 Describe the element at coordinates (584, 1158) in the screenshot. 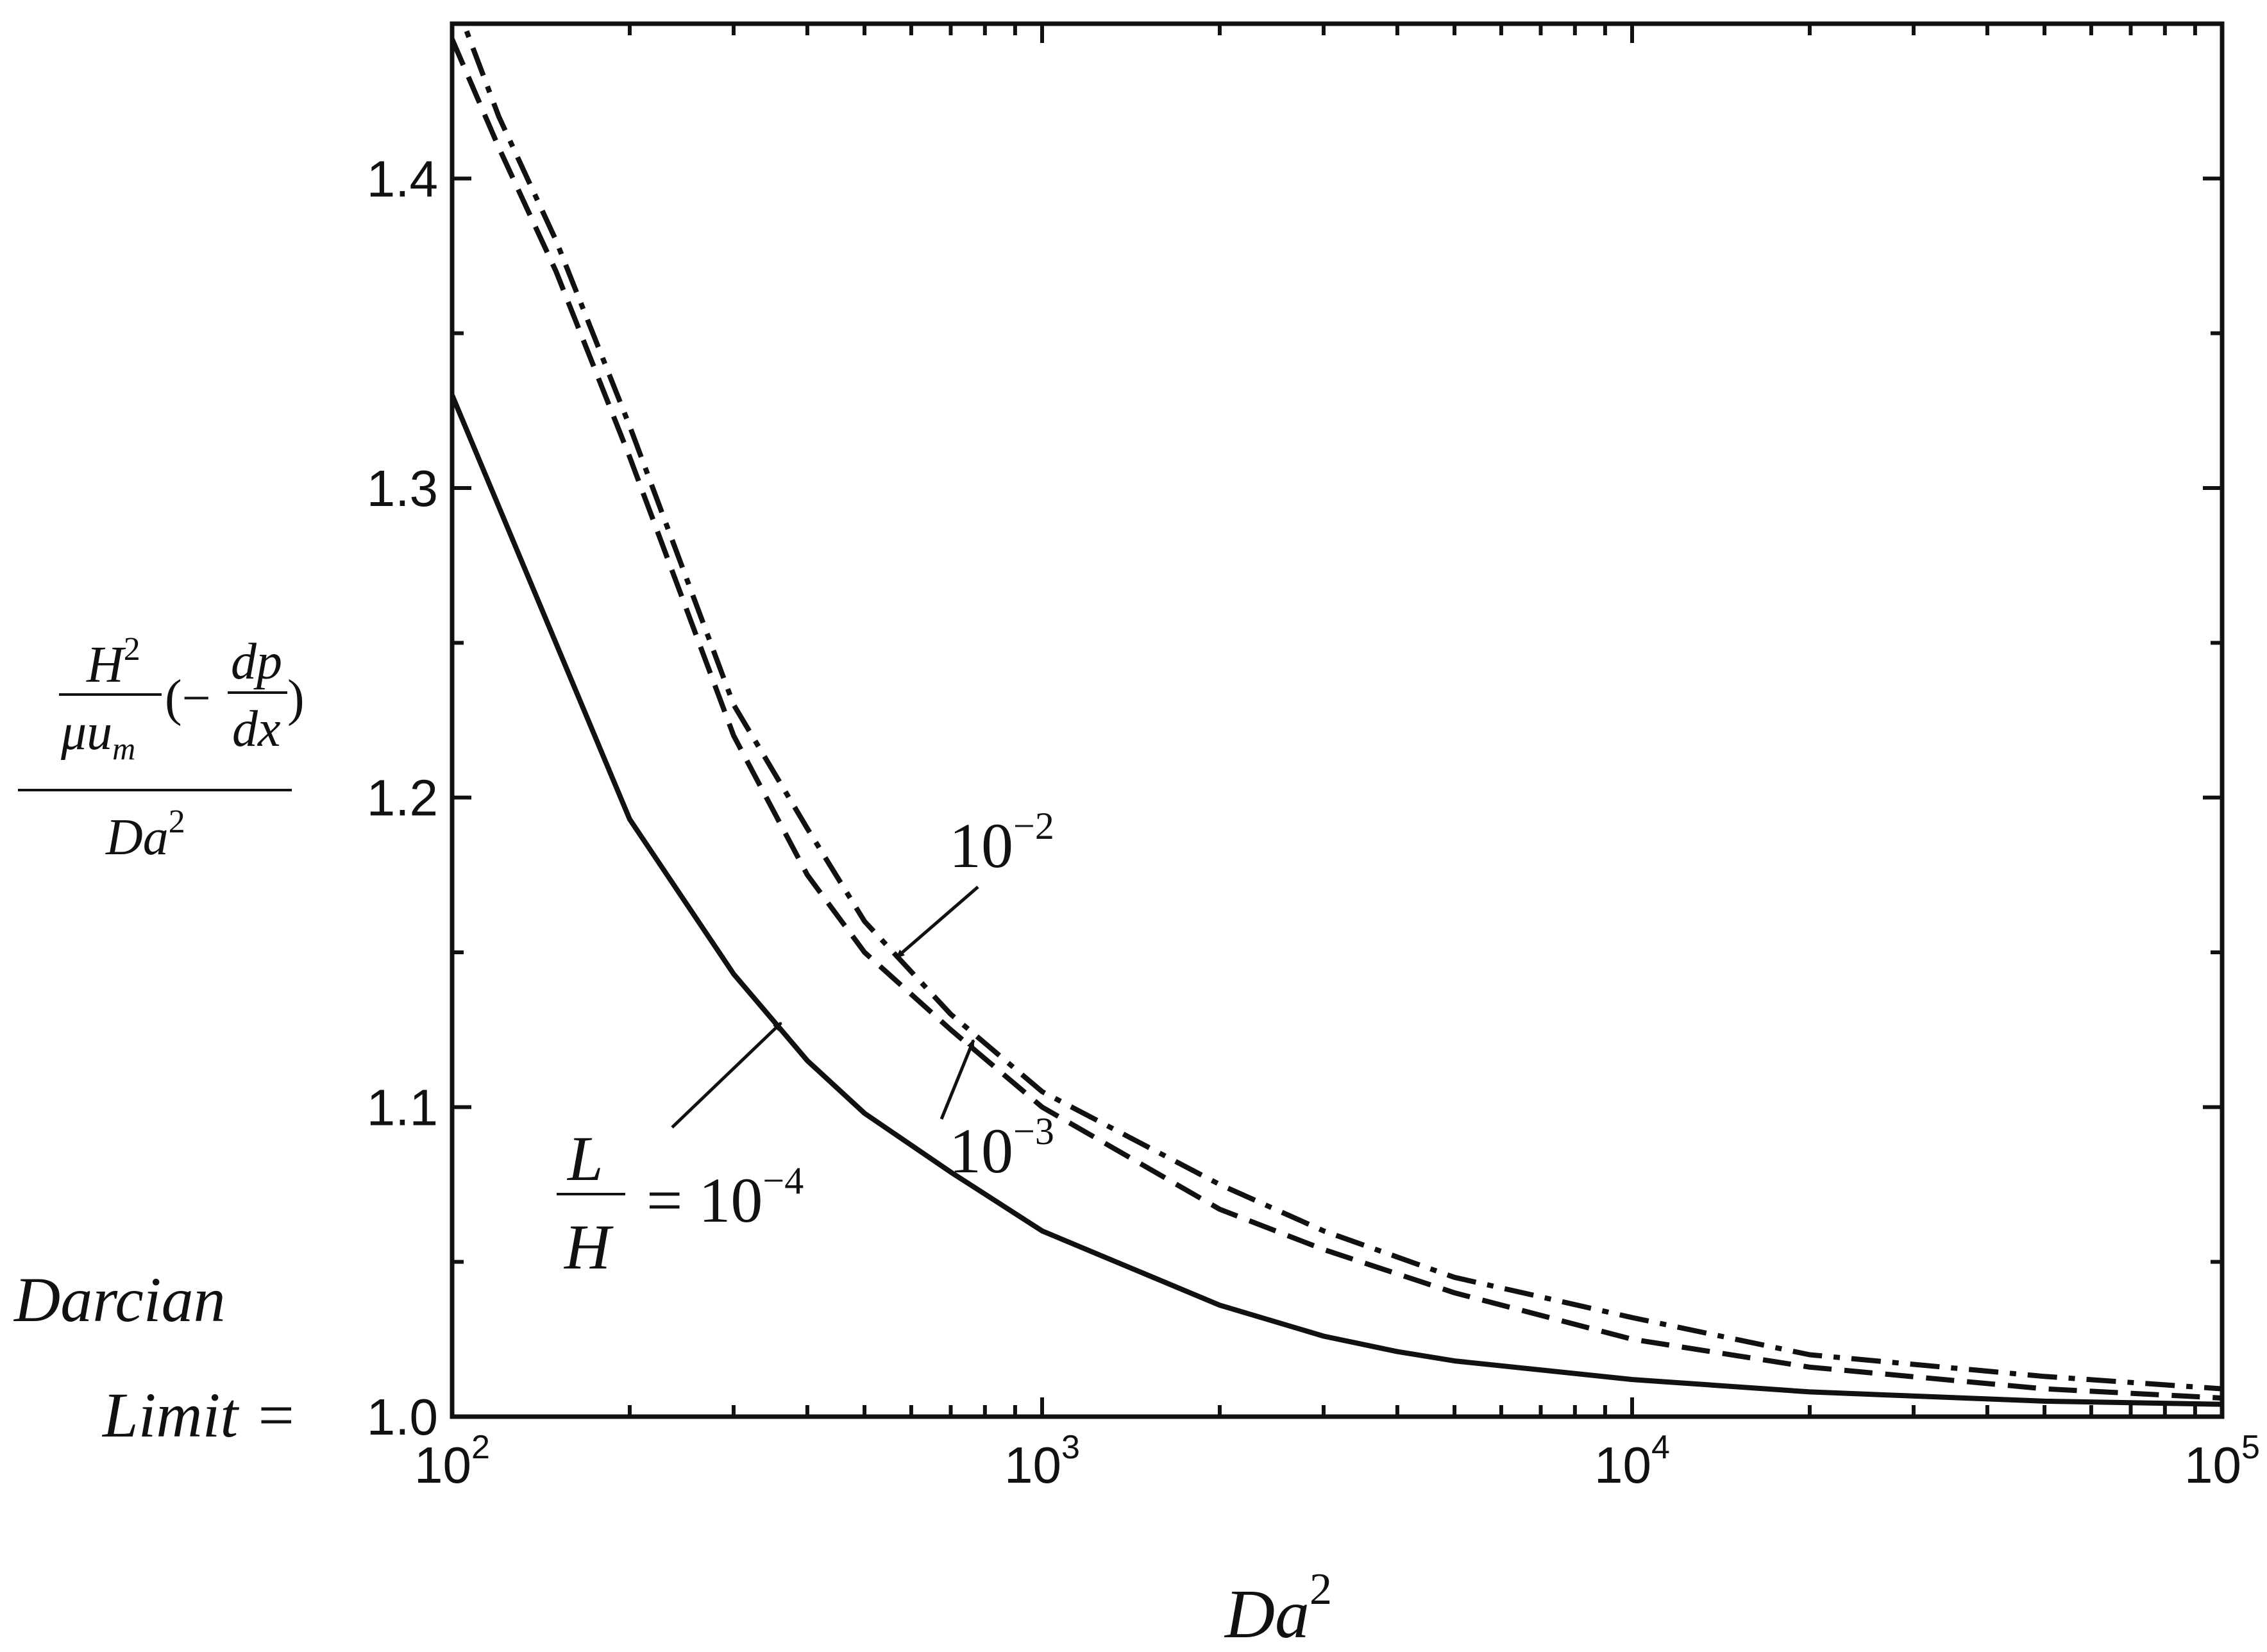

I see `svg-text: L` at that location.